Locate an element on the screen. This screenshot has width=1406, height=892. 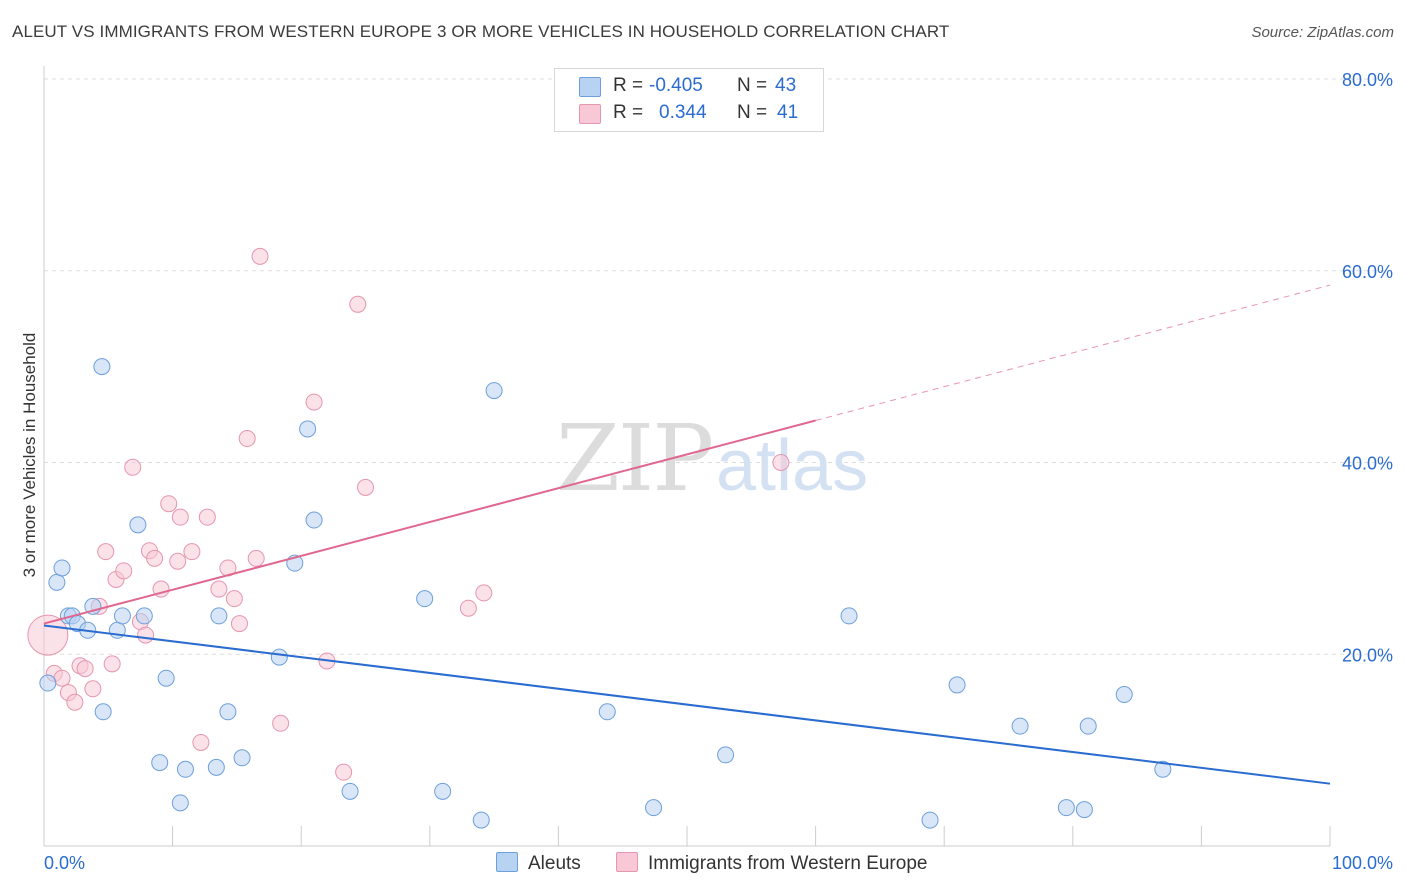
aleut-swatch is located at coordinates (590, 87).